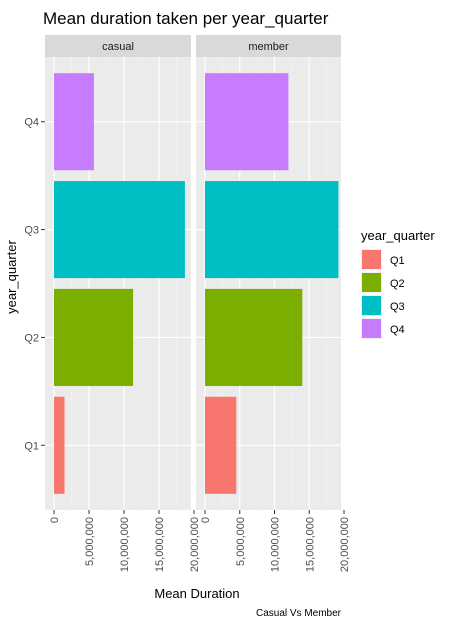  Describe the element at coordinates (272, 230) in the screenshot. I see `bar-member-Q3` at that location.